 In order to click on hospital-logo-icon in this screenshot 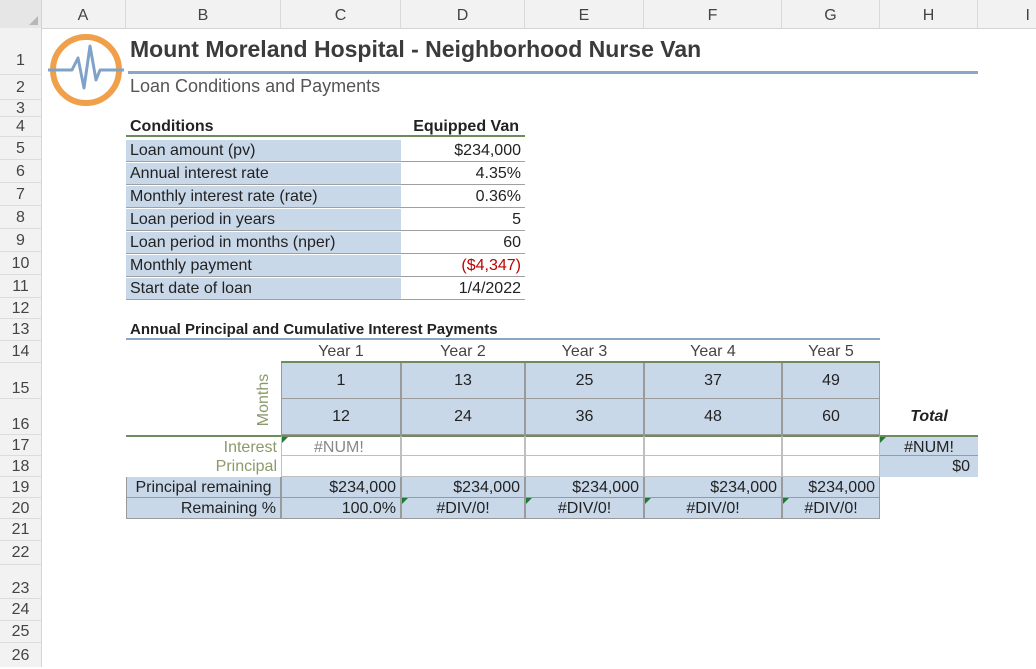, I will do `click(86, 70)`.